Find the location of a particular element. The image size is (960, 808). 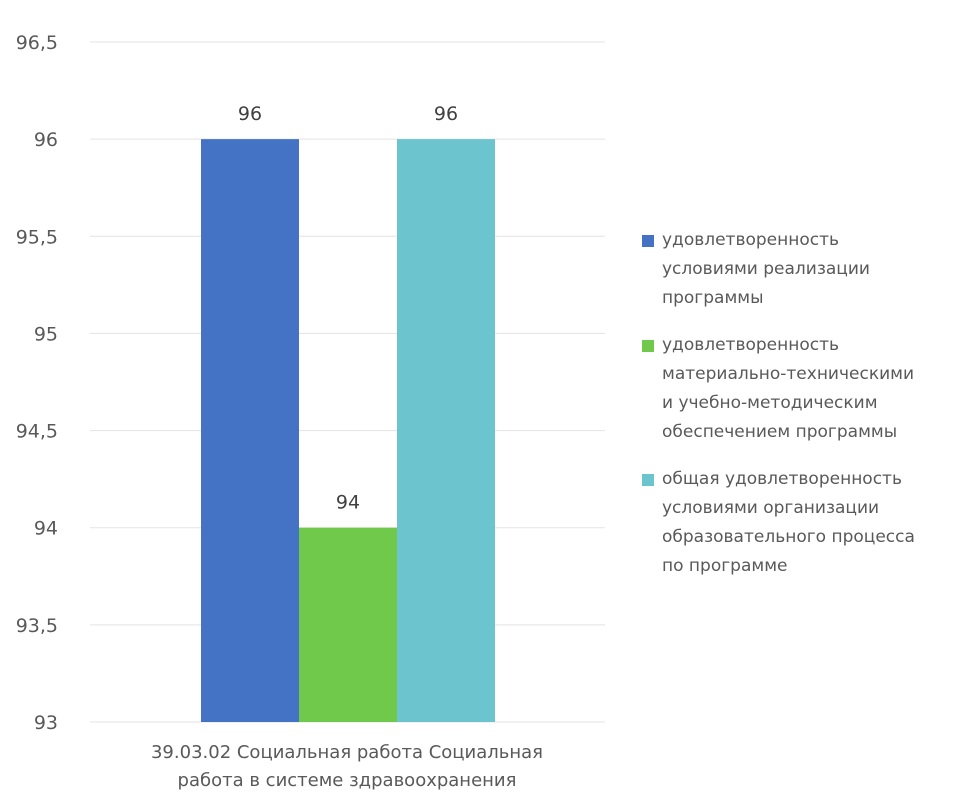

legend-label-line: программы is located at coordinates (713, 298).